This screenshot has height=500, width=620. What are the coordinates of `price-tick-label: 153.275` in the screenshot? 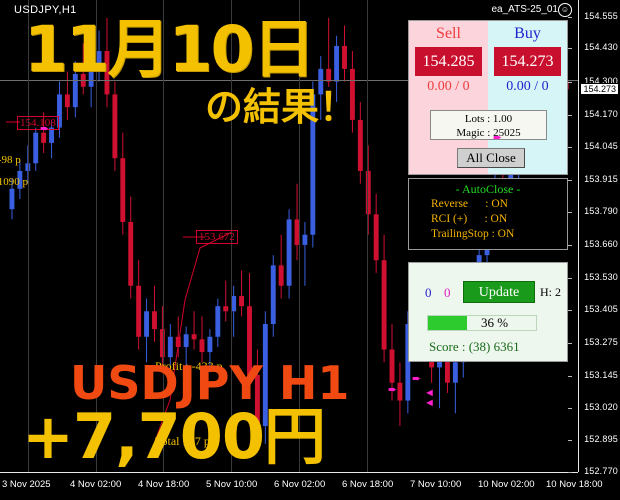 It's located at (601, 342).